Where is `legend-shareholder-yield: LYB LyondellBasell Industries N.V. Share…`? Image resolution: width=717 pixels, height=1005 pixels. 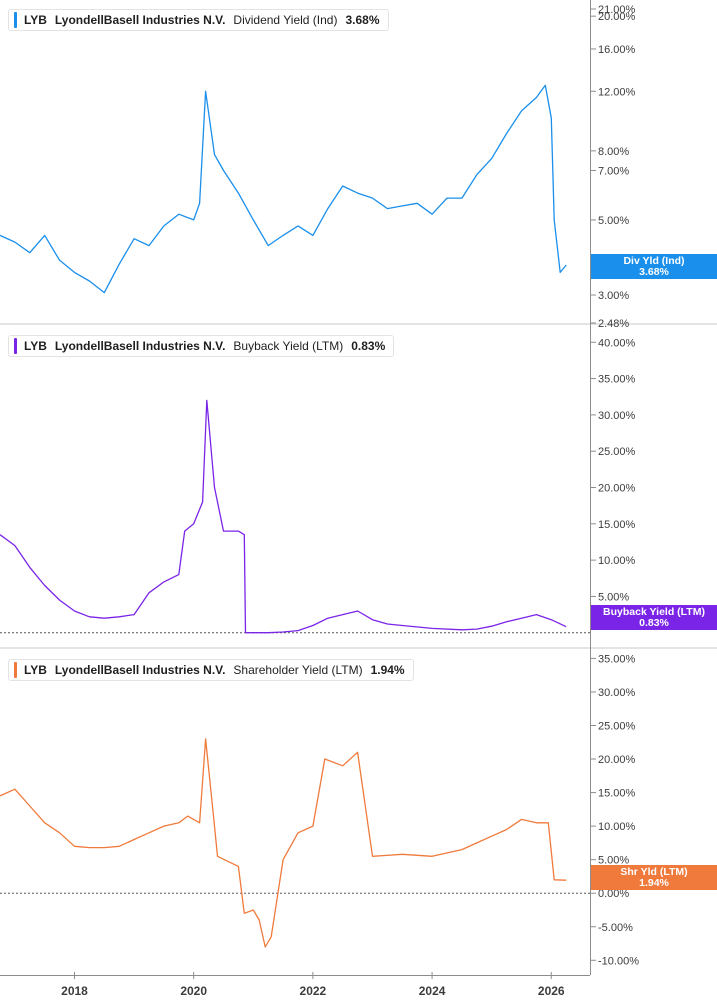 legend-shareholder-yield: LYB LyondellBasell Industries N.V. Share… is located at coordinates (211, 670).